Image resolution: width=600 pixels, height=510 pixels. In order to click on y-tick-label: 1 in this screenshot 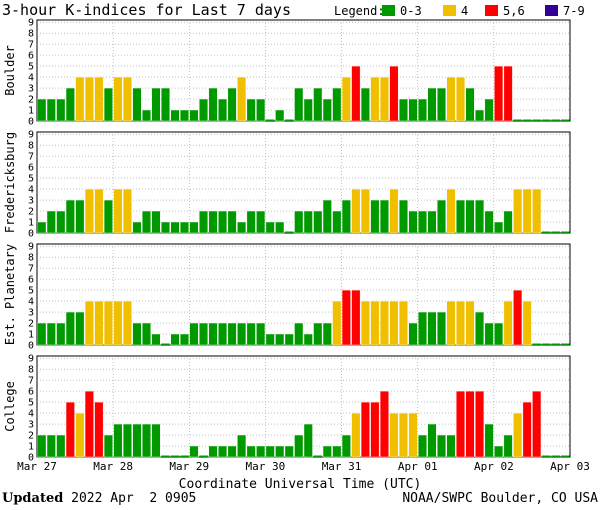, I will do `click(31, 335)`.